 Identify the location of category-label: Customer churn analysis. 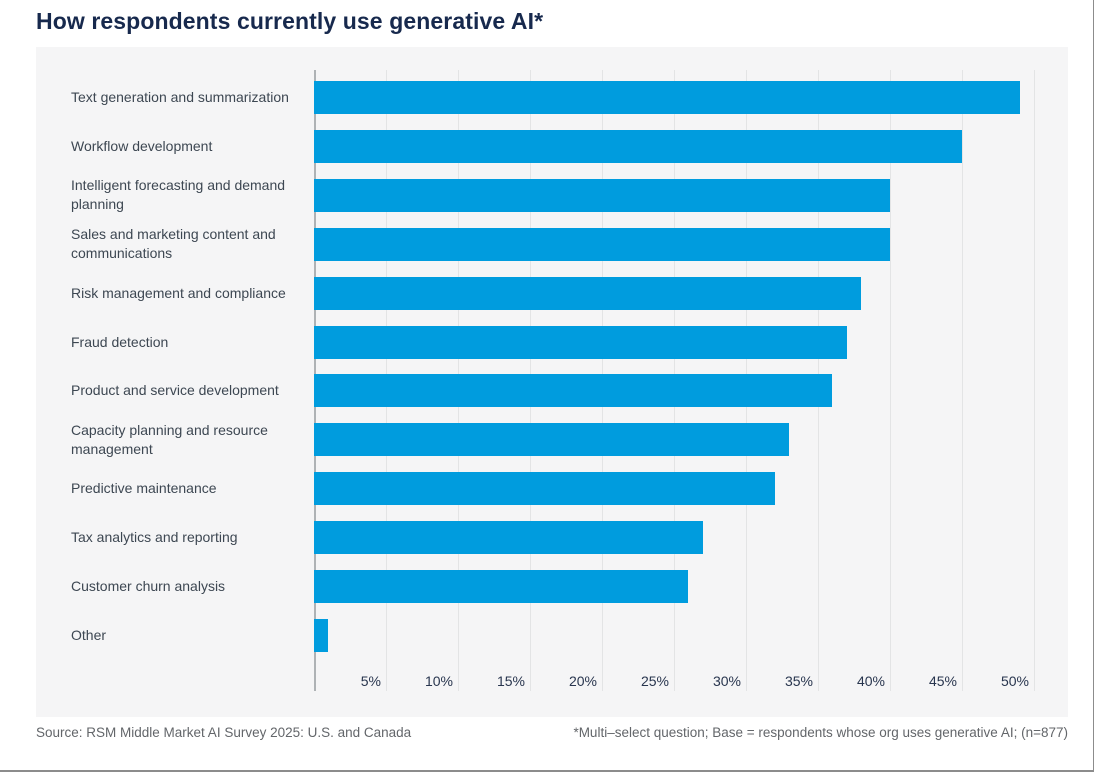
(148, 586).